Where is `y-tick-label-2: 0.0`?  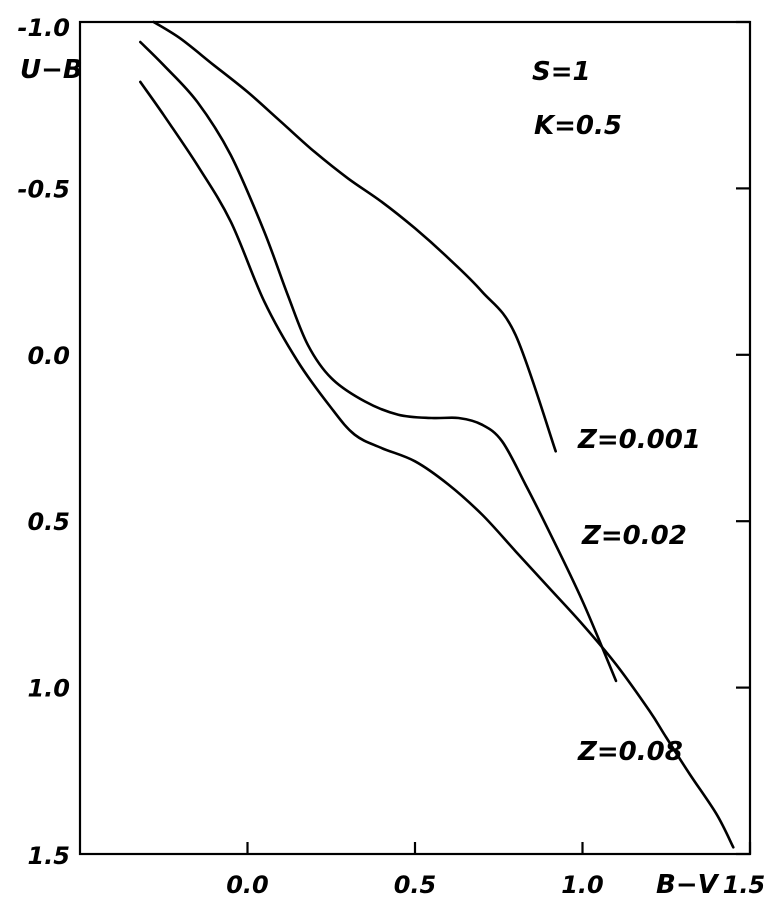 y-tick-label-2: 0.0 is located at coordinates (48, 356).